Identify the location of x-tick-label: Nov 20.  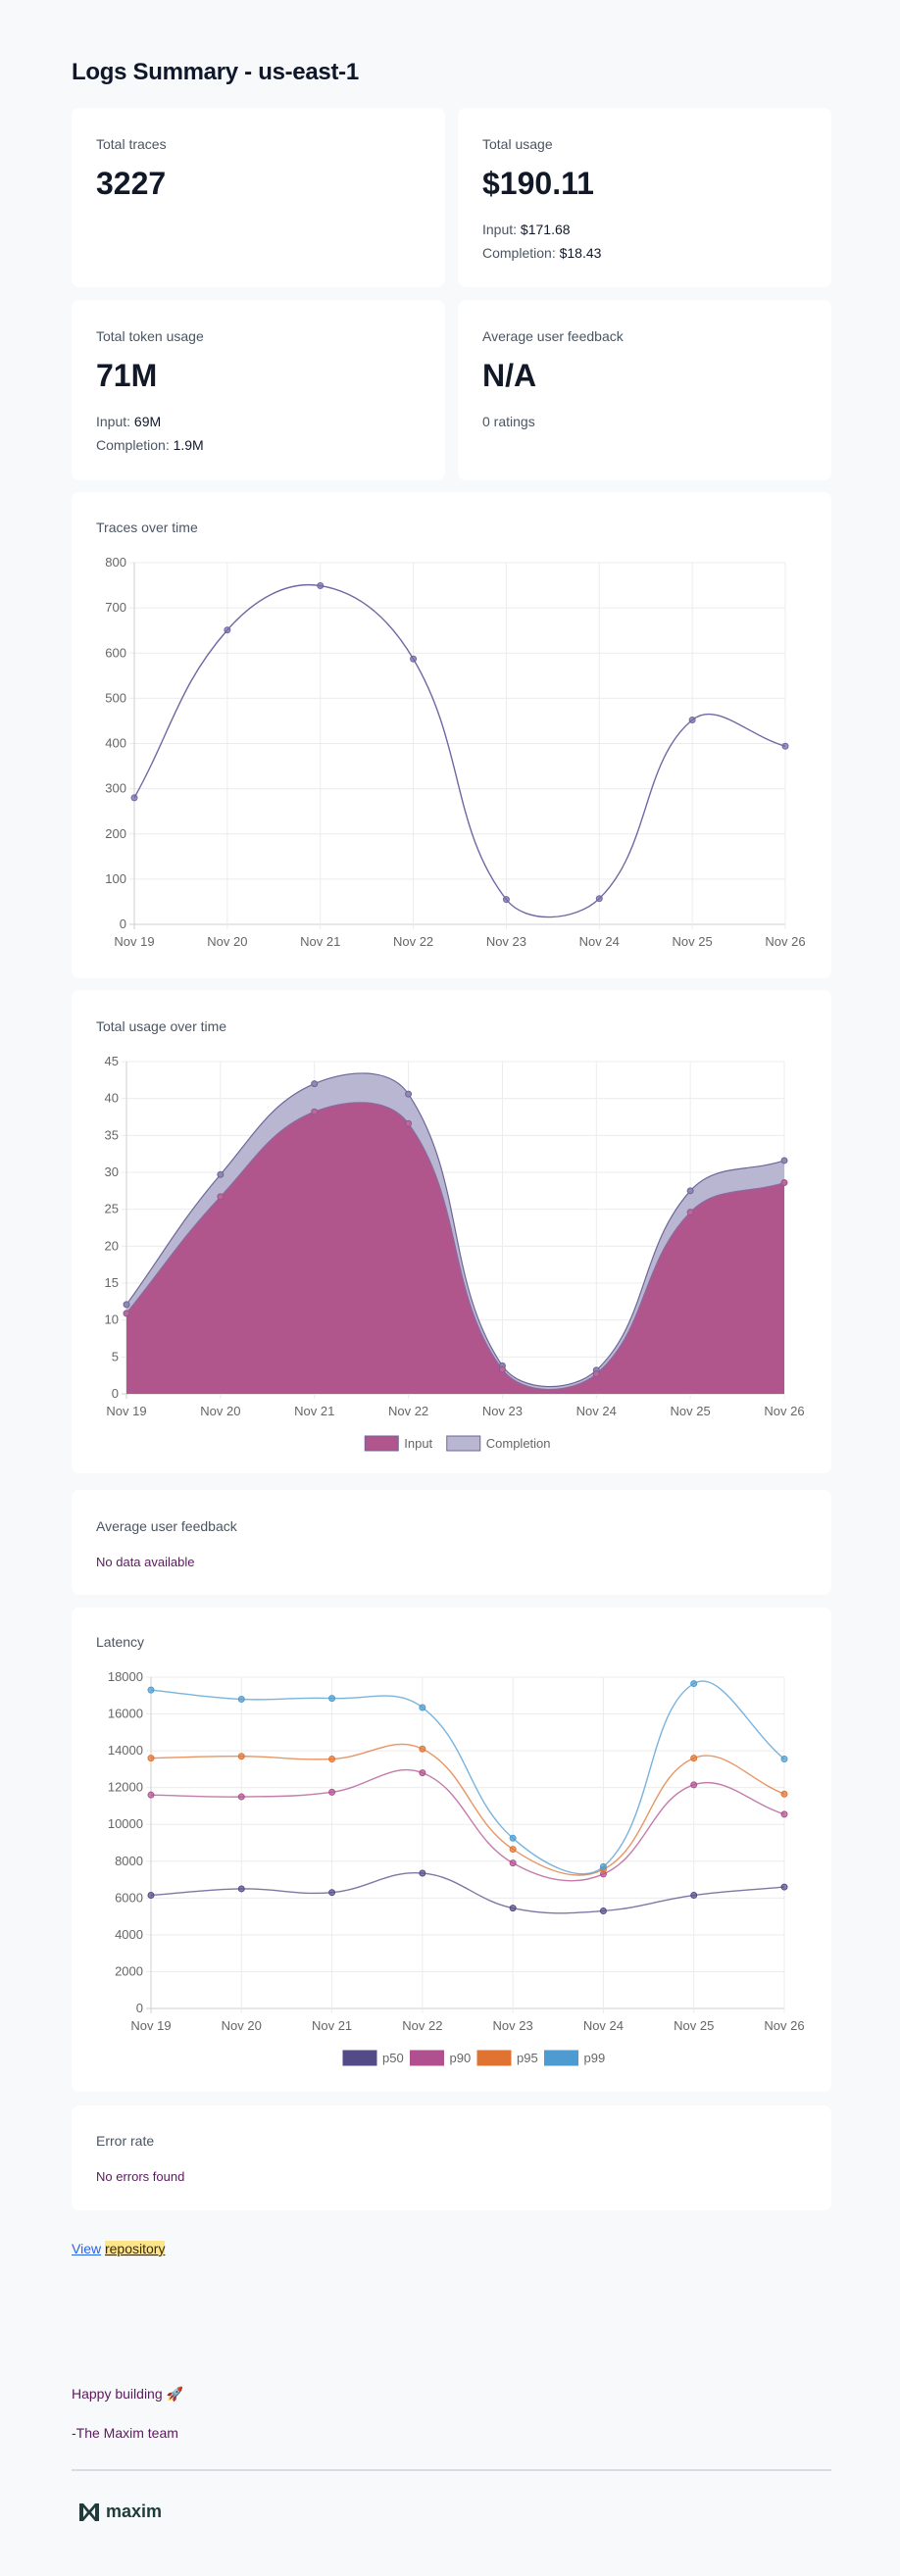
(220, 1411).